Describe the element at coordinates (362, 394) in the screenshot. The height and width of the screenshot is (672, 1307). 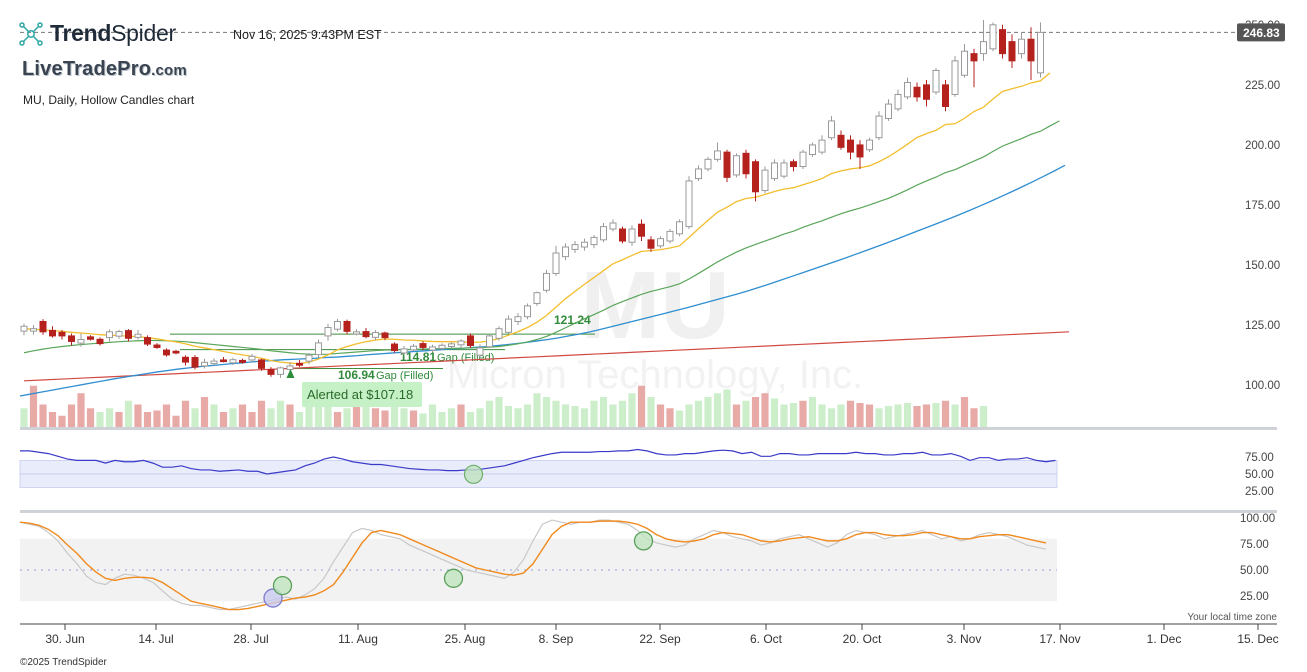
I see `alert-badge` at that location.